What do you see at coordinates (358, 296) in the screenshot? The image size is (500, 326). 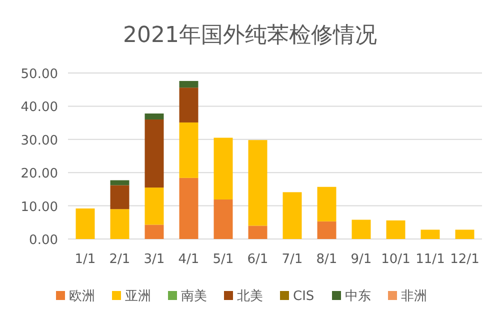 I see `legend-label: 中东` at bounding box center [358, 296].